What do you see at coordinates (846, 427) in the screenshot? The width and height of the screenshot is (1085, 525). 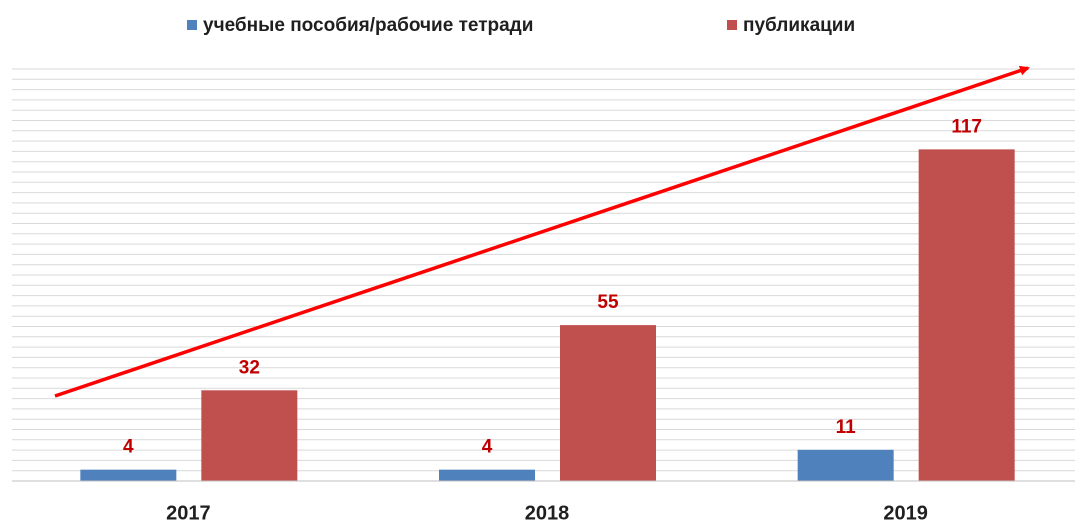 I see `value-label: 11` at bounding box center [846, 427].